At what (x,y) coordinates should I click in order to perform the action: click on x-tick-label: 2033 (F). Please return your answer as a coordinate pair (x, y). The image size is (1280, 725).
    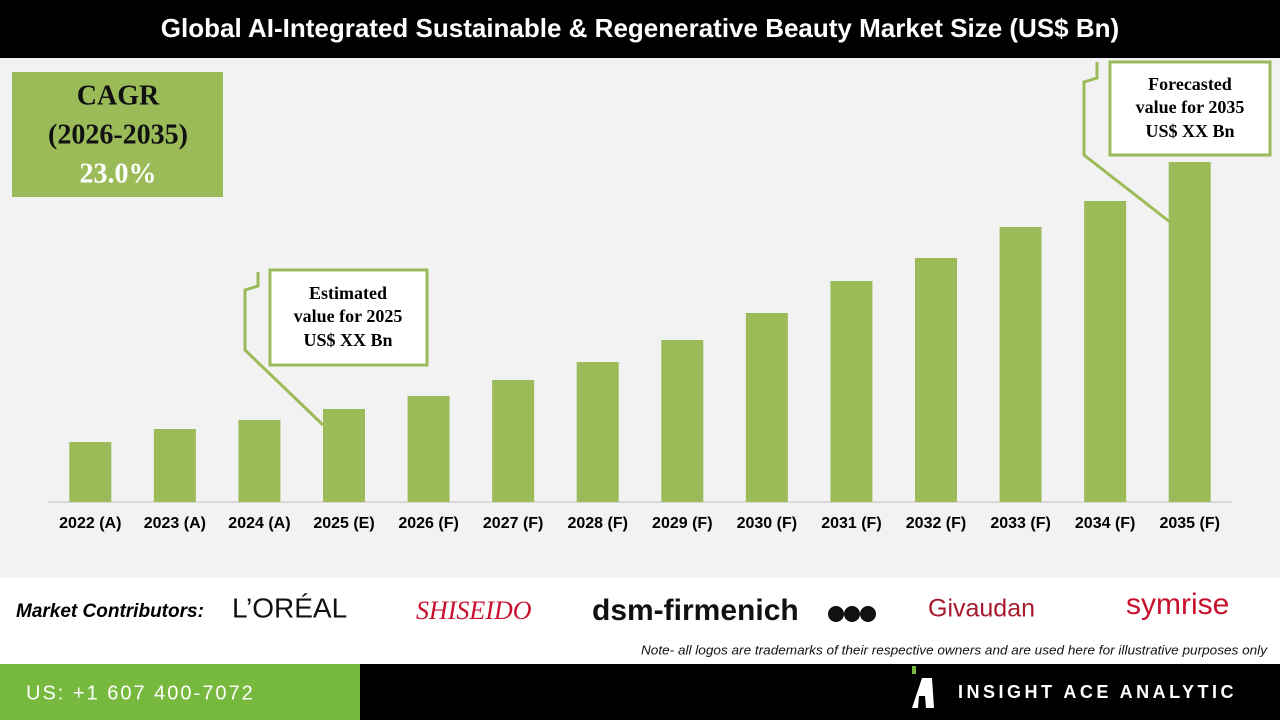
    Looking at the image, I should click on (1020, 523).